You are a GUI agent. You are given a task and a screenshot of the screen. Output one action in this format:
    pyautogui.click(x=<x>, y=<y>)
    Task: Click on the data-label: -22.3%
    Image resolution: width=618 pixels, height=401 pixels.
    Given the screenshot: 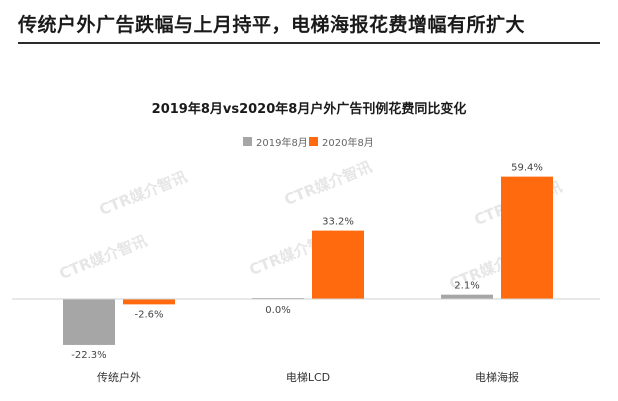 What is the action you would take?
    pyautogui.click(x=88, y=355)
    